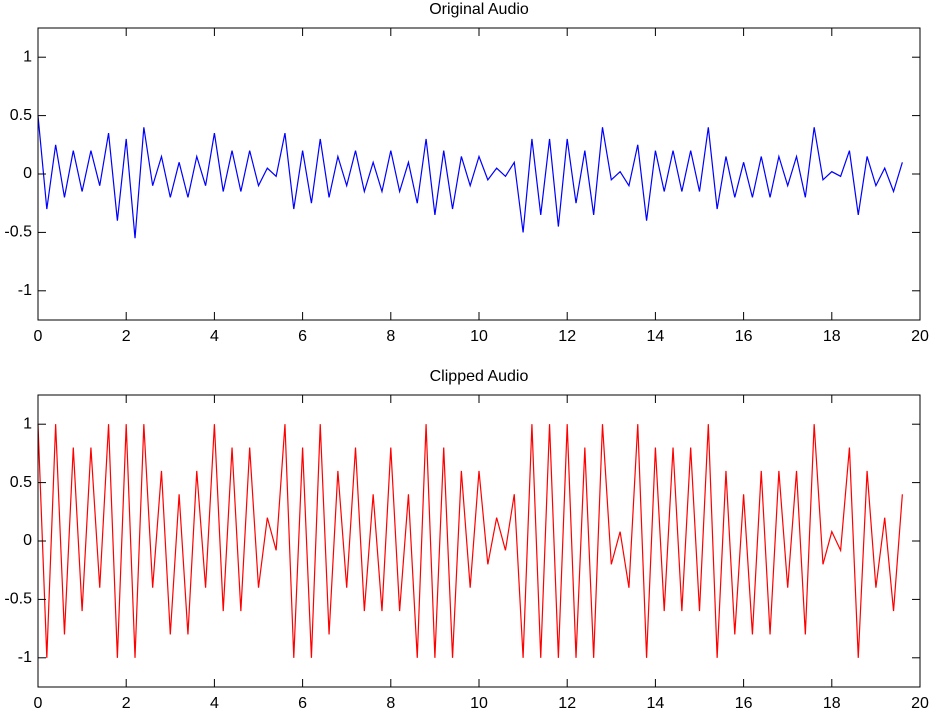 The height and width of the screenshot is (714, 936). I want to click on chart-title: Original Audio, so click(479, 9).